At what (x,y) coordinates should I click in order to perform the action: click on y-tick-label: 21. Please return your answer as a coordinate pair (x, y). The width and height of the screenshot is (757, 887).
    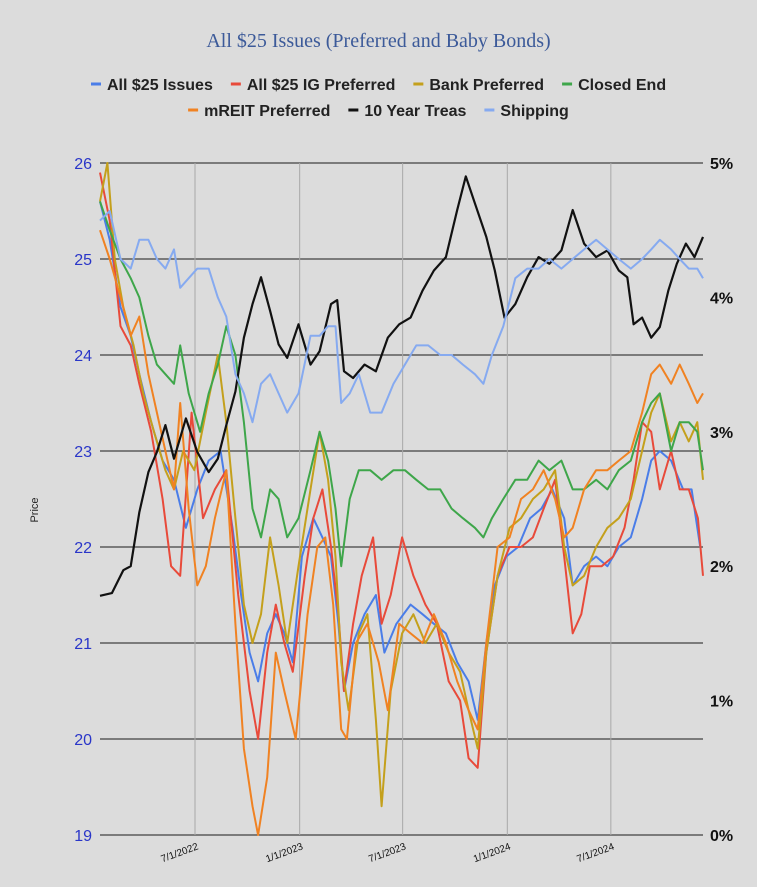
    Looking at the image, I should click on (83, 644).